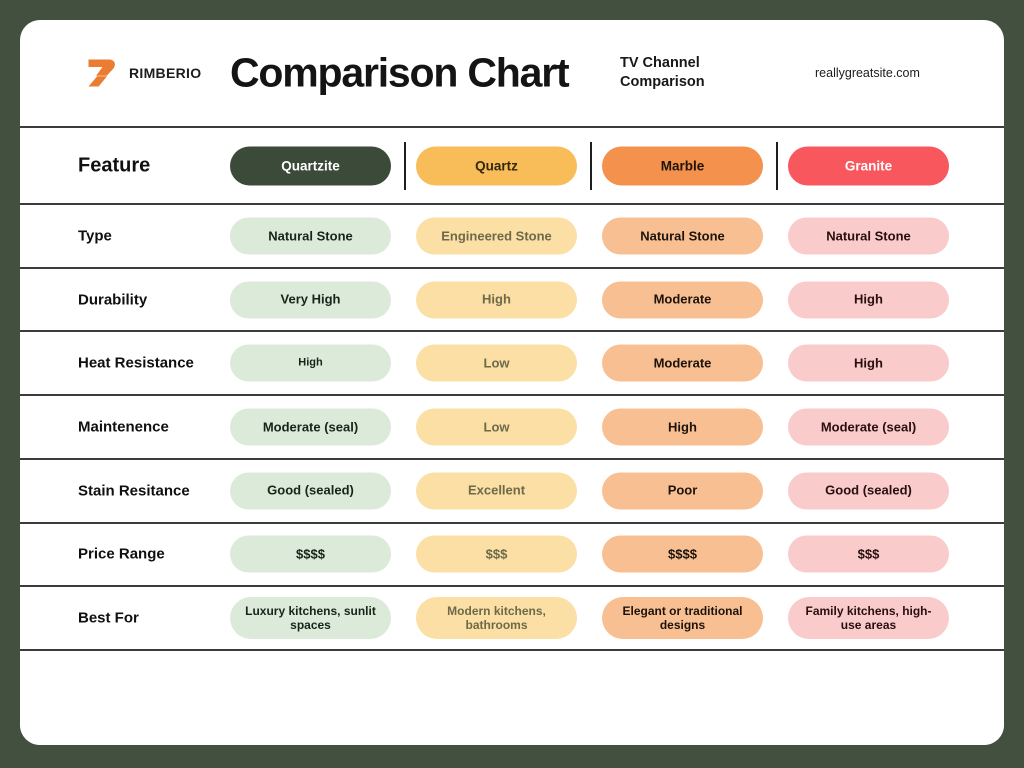  What do you see at coordinates (496, 236) in the screenshot?
I see `cell-pill: Engineered Stone` at bounding box center [496, 236].